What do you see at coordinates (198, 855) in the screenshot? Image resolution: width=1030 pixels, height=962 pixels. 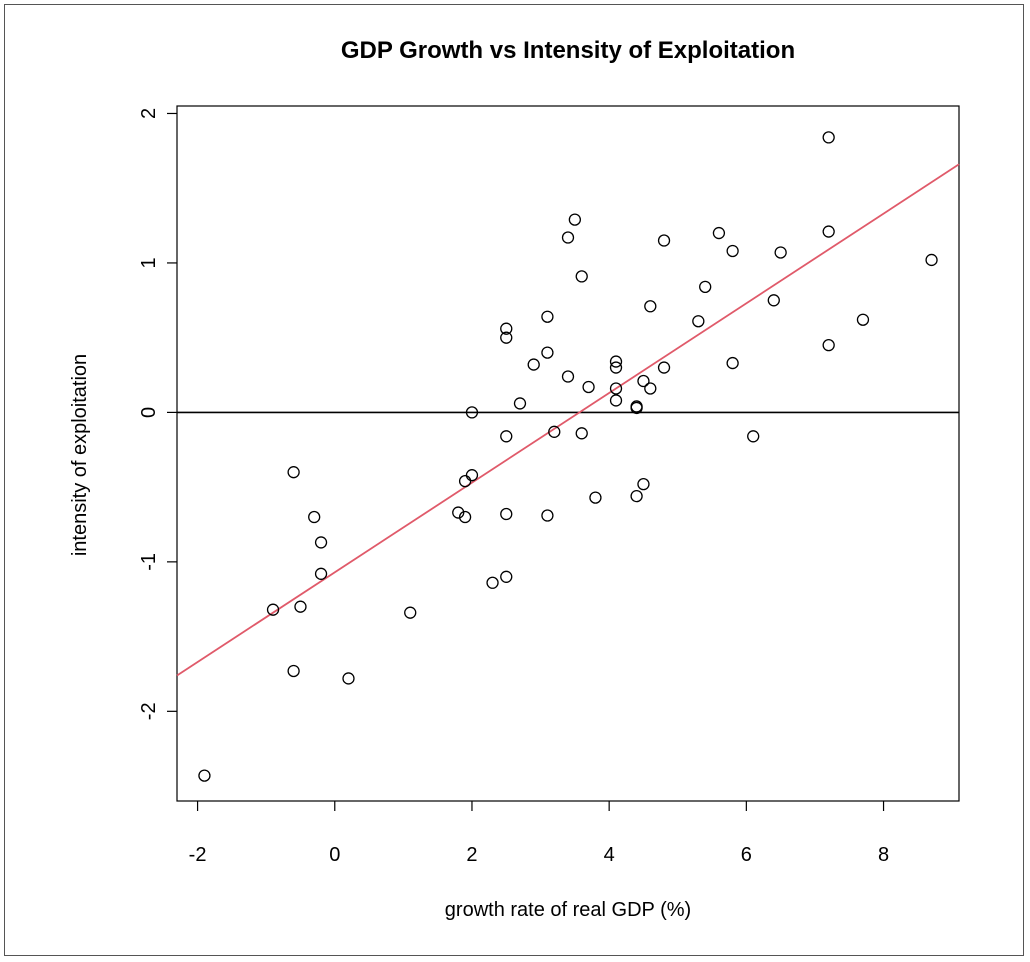 I see `x-tick-label: -2` at bounding box center [198, 855].